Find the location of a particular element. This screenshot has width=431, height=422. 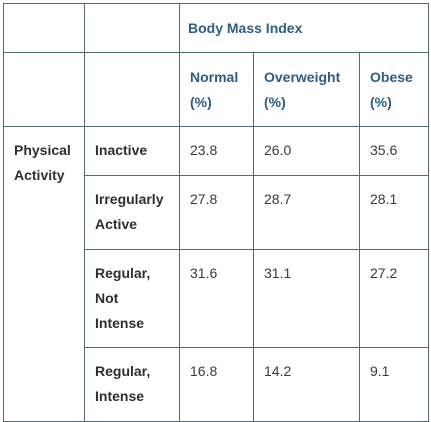

cell-value: 23.8 is located at coordinates (216, 151).